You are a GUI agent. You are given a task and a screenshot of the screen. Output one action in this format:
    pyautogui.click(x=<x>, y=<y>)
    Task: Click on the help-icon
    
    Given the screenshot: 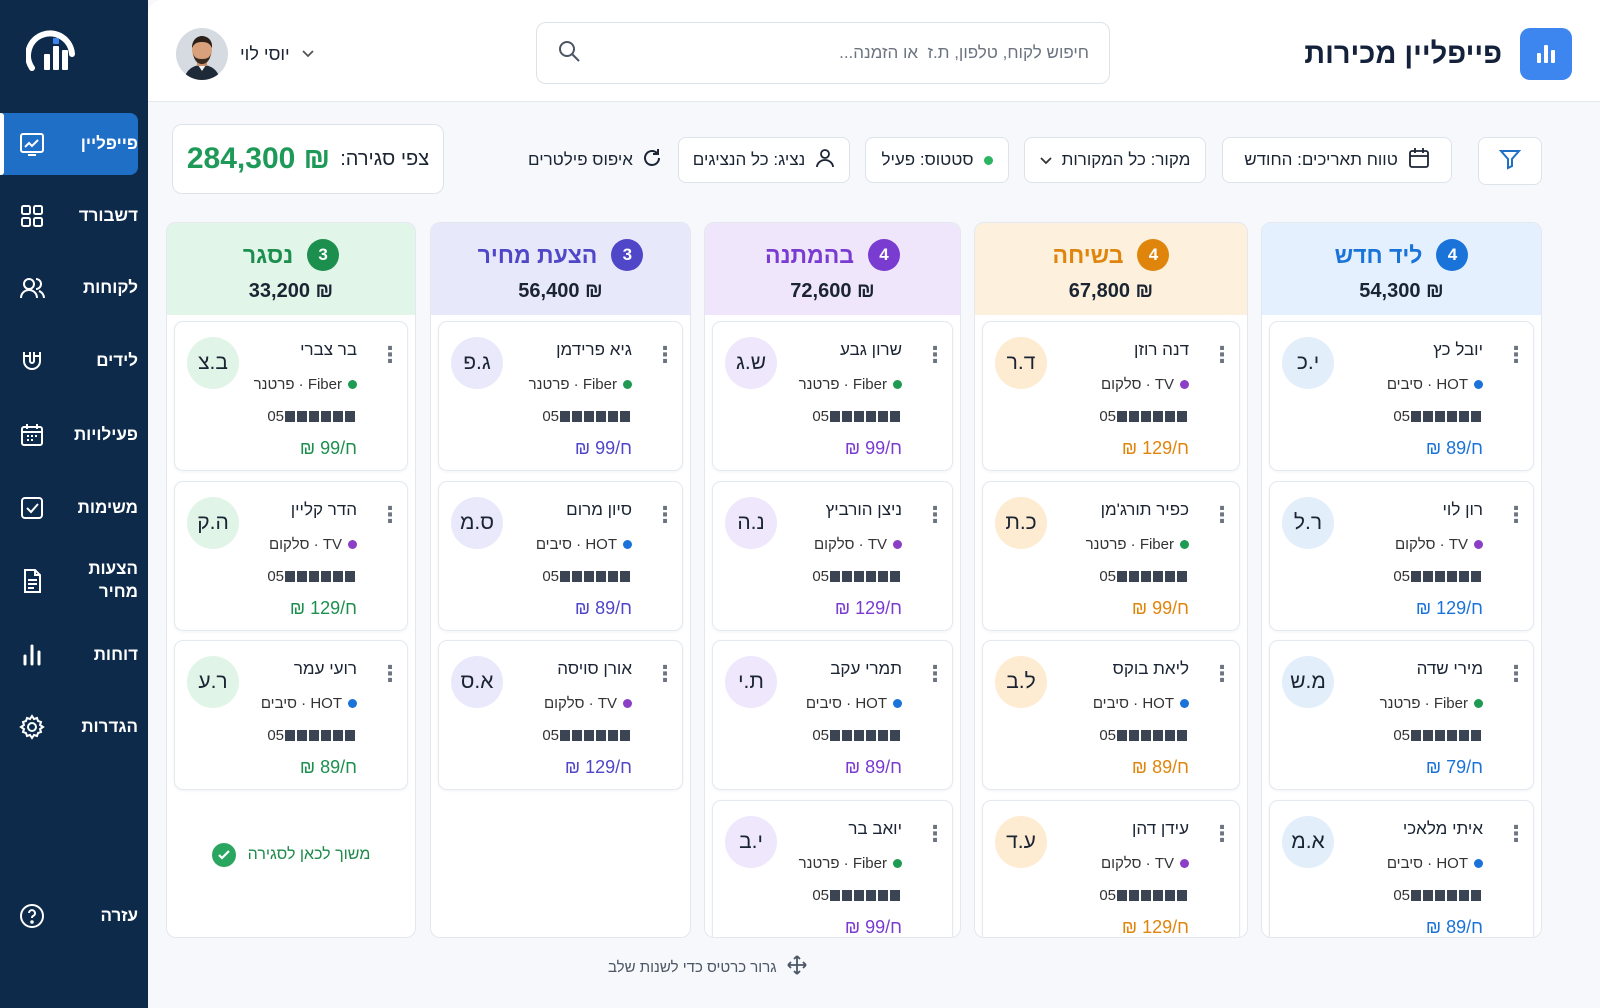 What is the action you would take?
    pyautogui.click(x=31, y=916)
    